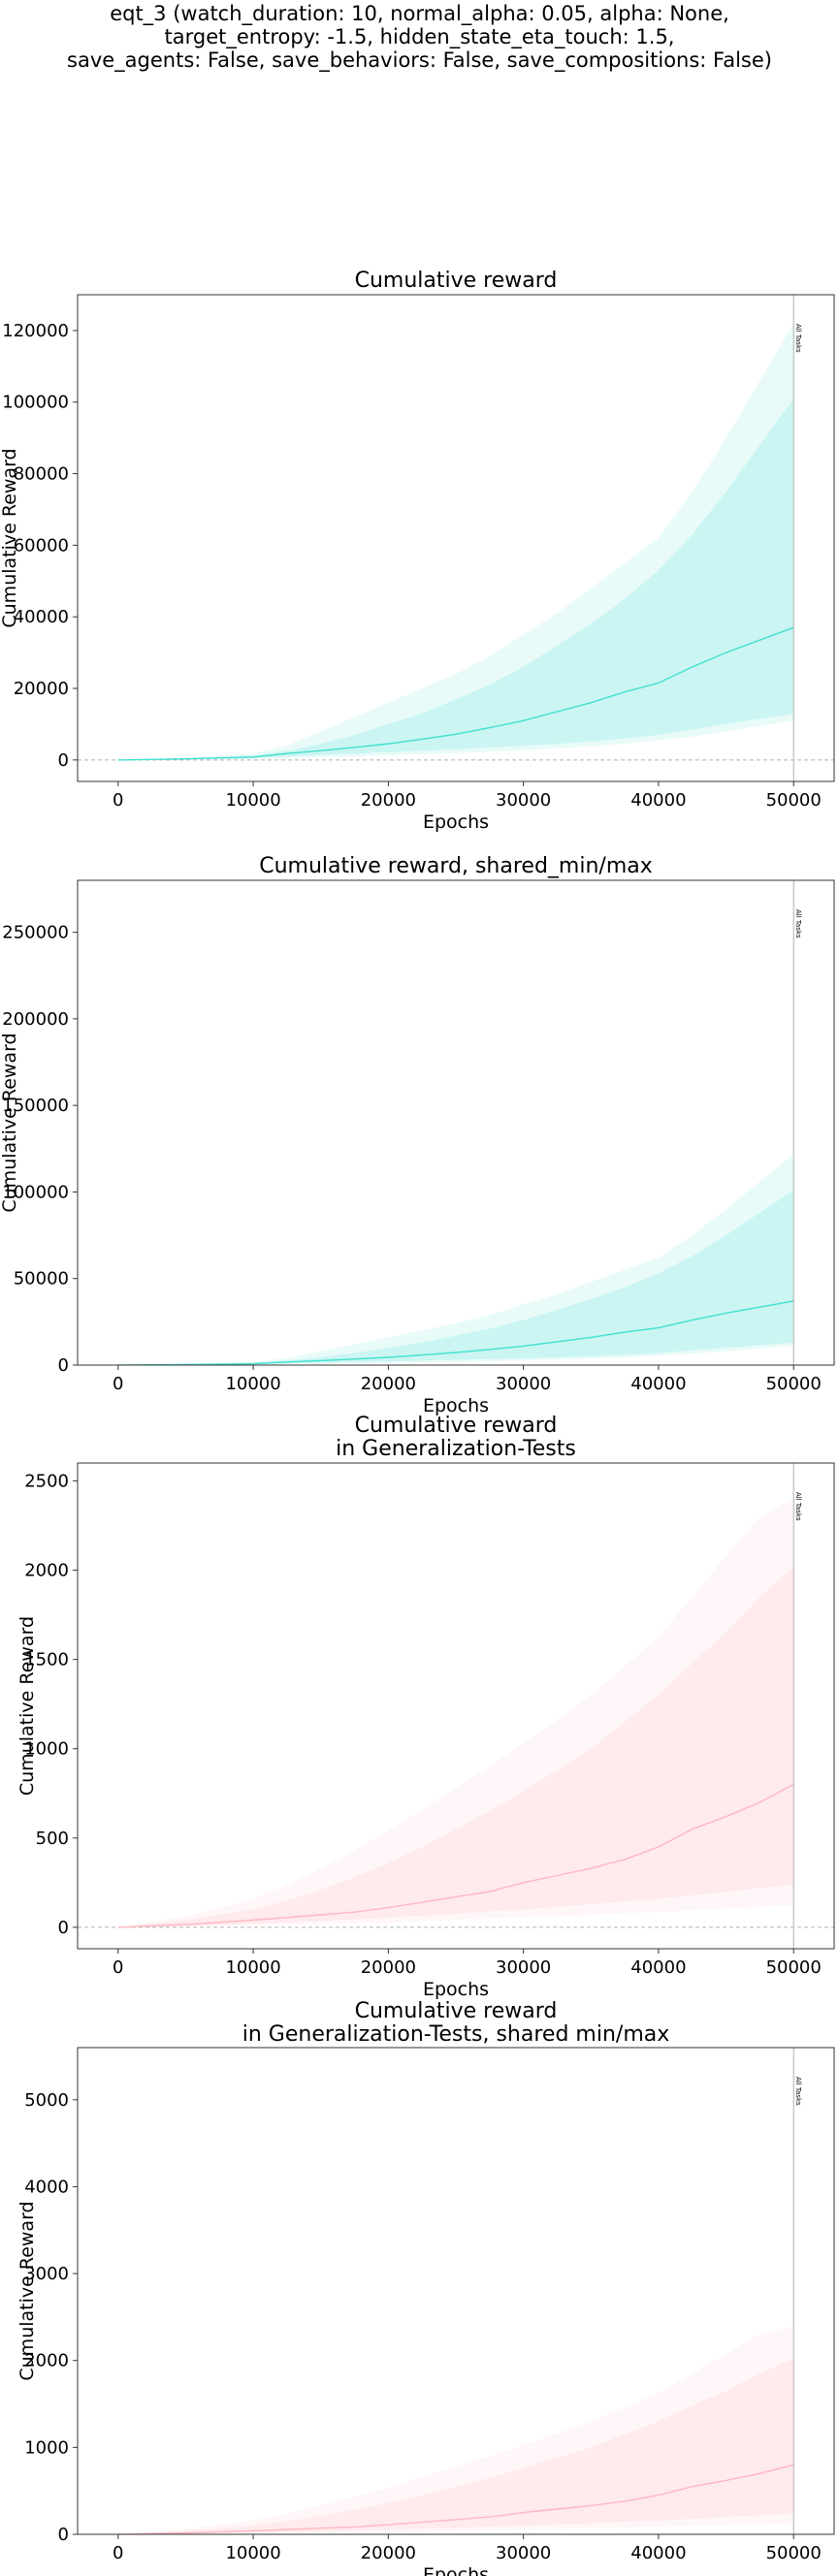 The image size is (839, 2576). Describe the element at coordinates (41, 545) in the screenshot. I see `y-tick-label: 60000` at that location.